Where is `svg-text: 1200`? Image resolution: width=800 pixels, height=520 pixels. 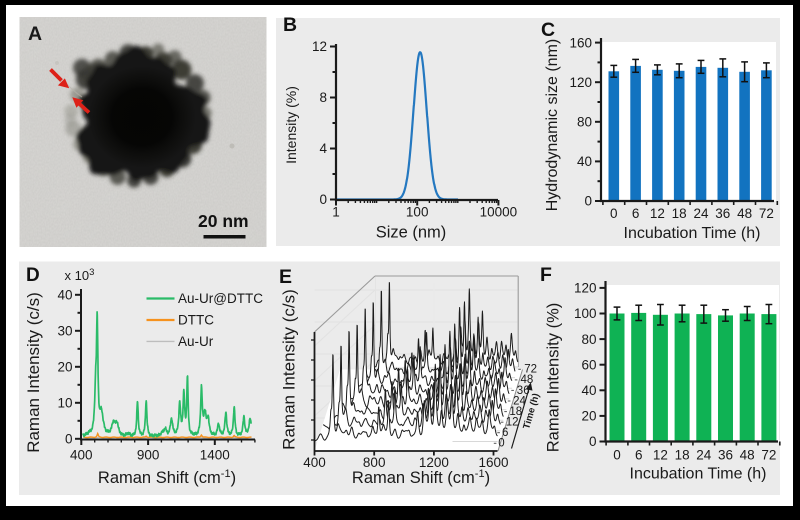
svg-text: 1200 is located at coordinates (434, 462).